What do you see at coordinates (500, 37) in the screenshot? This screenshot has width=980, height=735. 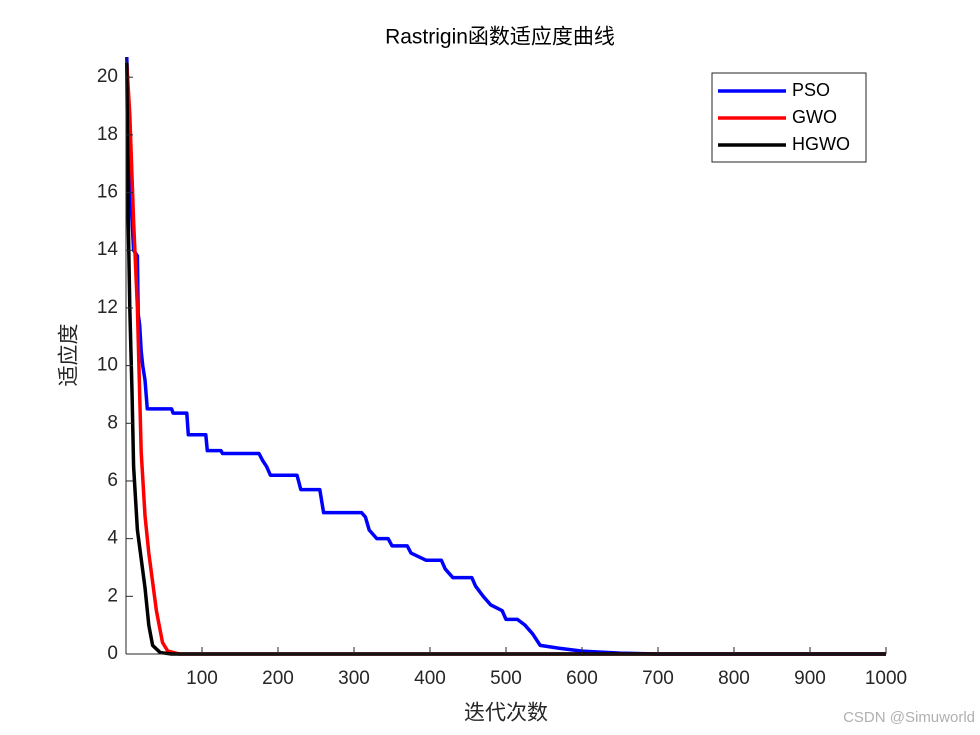 I see `chart-title: Rastrigin函数适应度曲线` at bounding box center [500, 37].